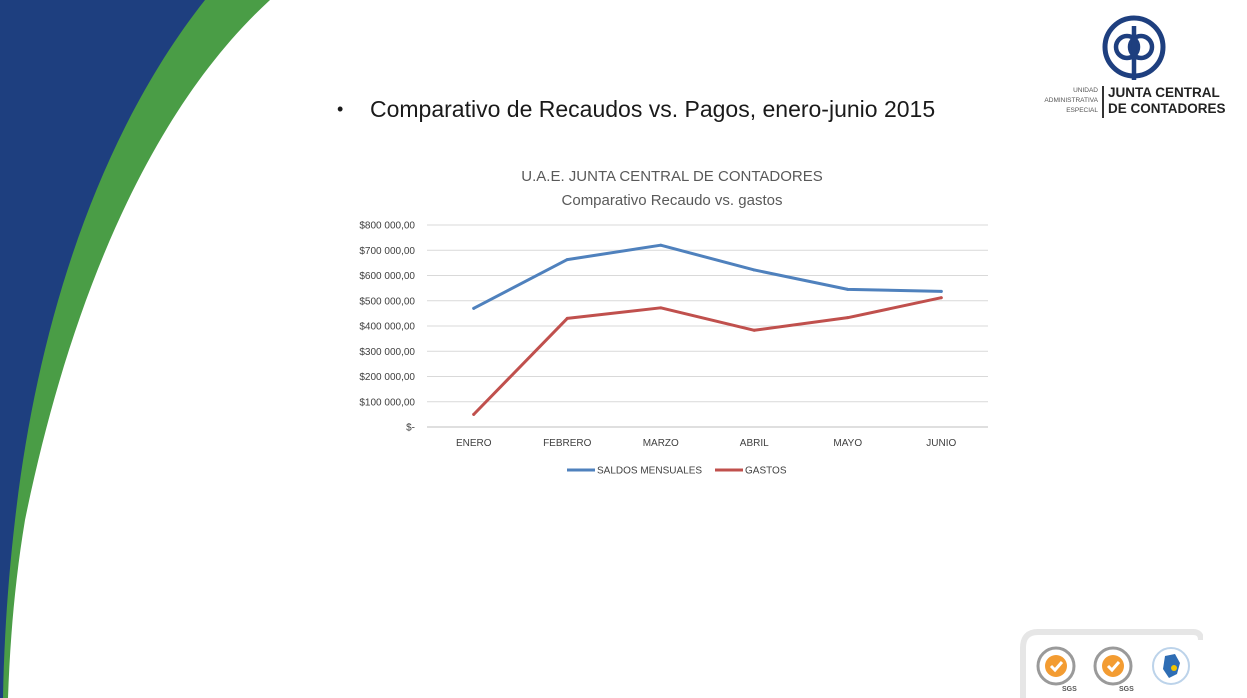  I want to click on x-axis-ticks: ENERO FEBRERO MARZO ABRIL MAYO JUNIO, so click(706, 443).